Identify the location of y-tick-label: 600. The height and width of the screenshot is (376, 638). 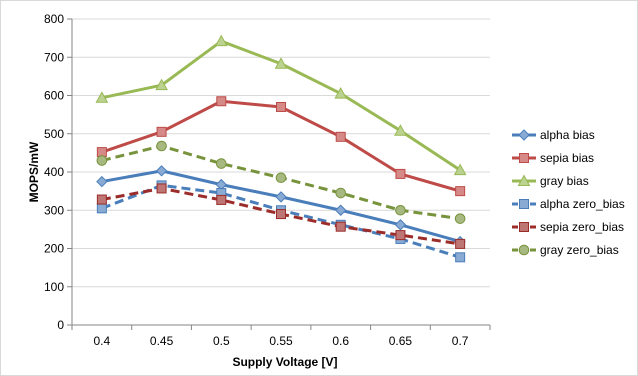
(54, 96).